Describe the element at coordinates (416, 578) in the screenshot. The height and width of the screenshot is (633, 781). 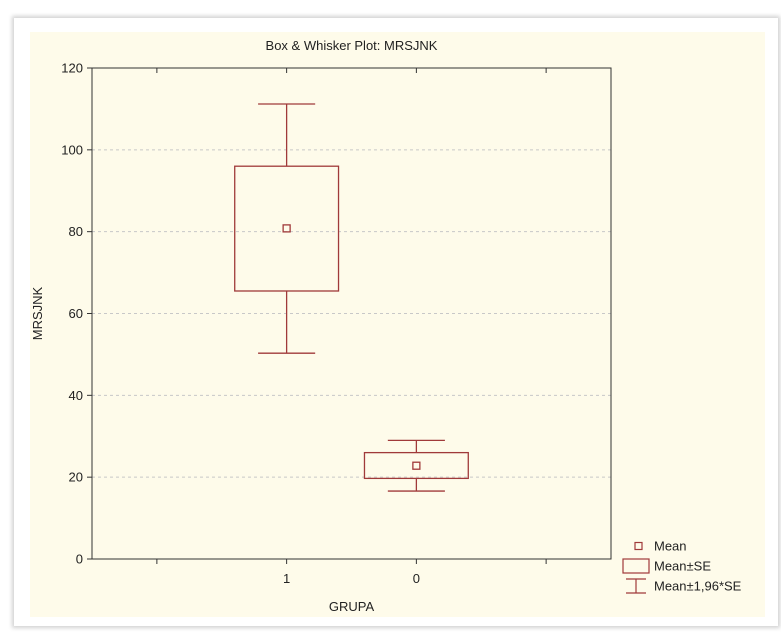
I see `x-tick-label: 0` at that location.